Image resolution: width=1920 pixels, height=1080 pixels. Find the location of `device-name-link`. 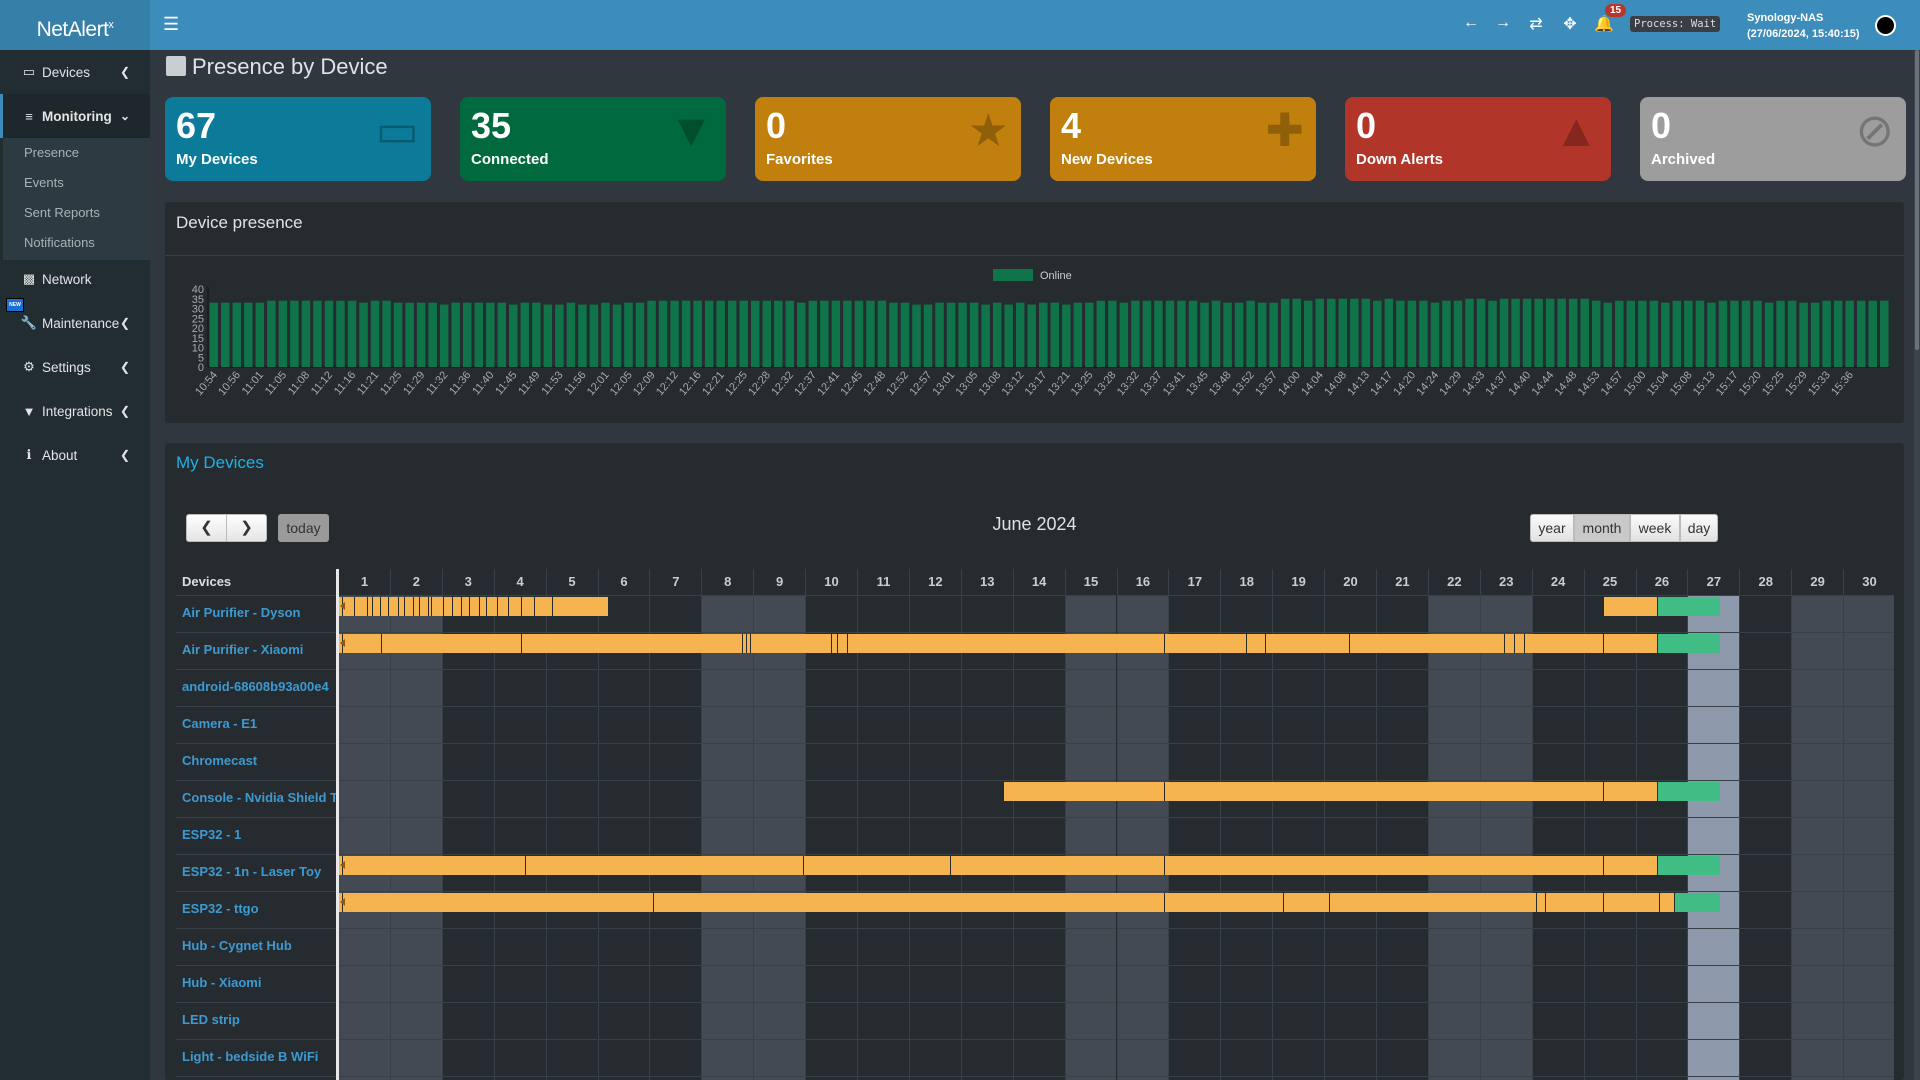

device-name-link is located at coordinates (257, 1078).